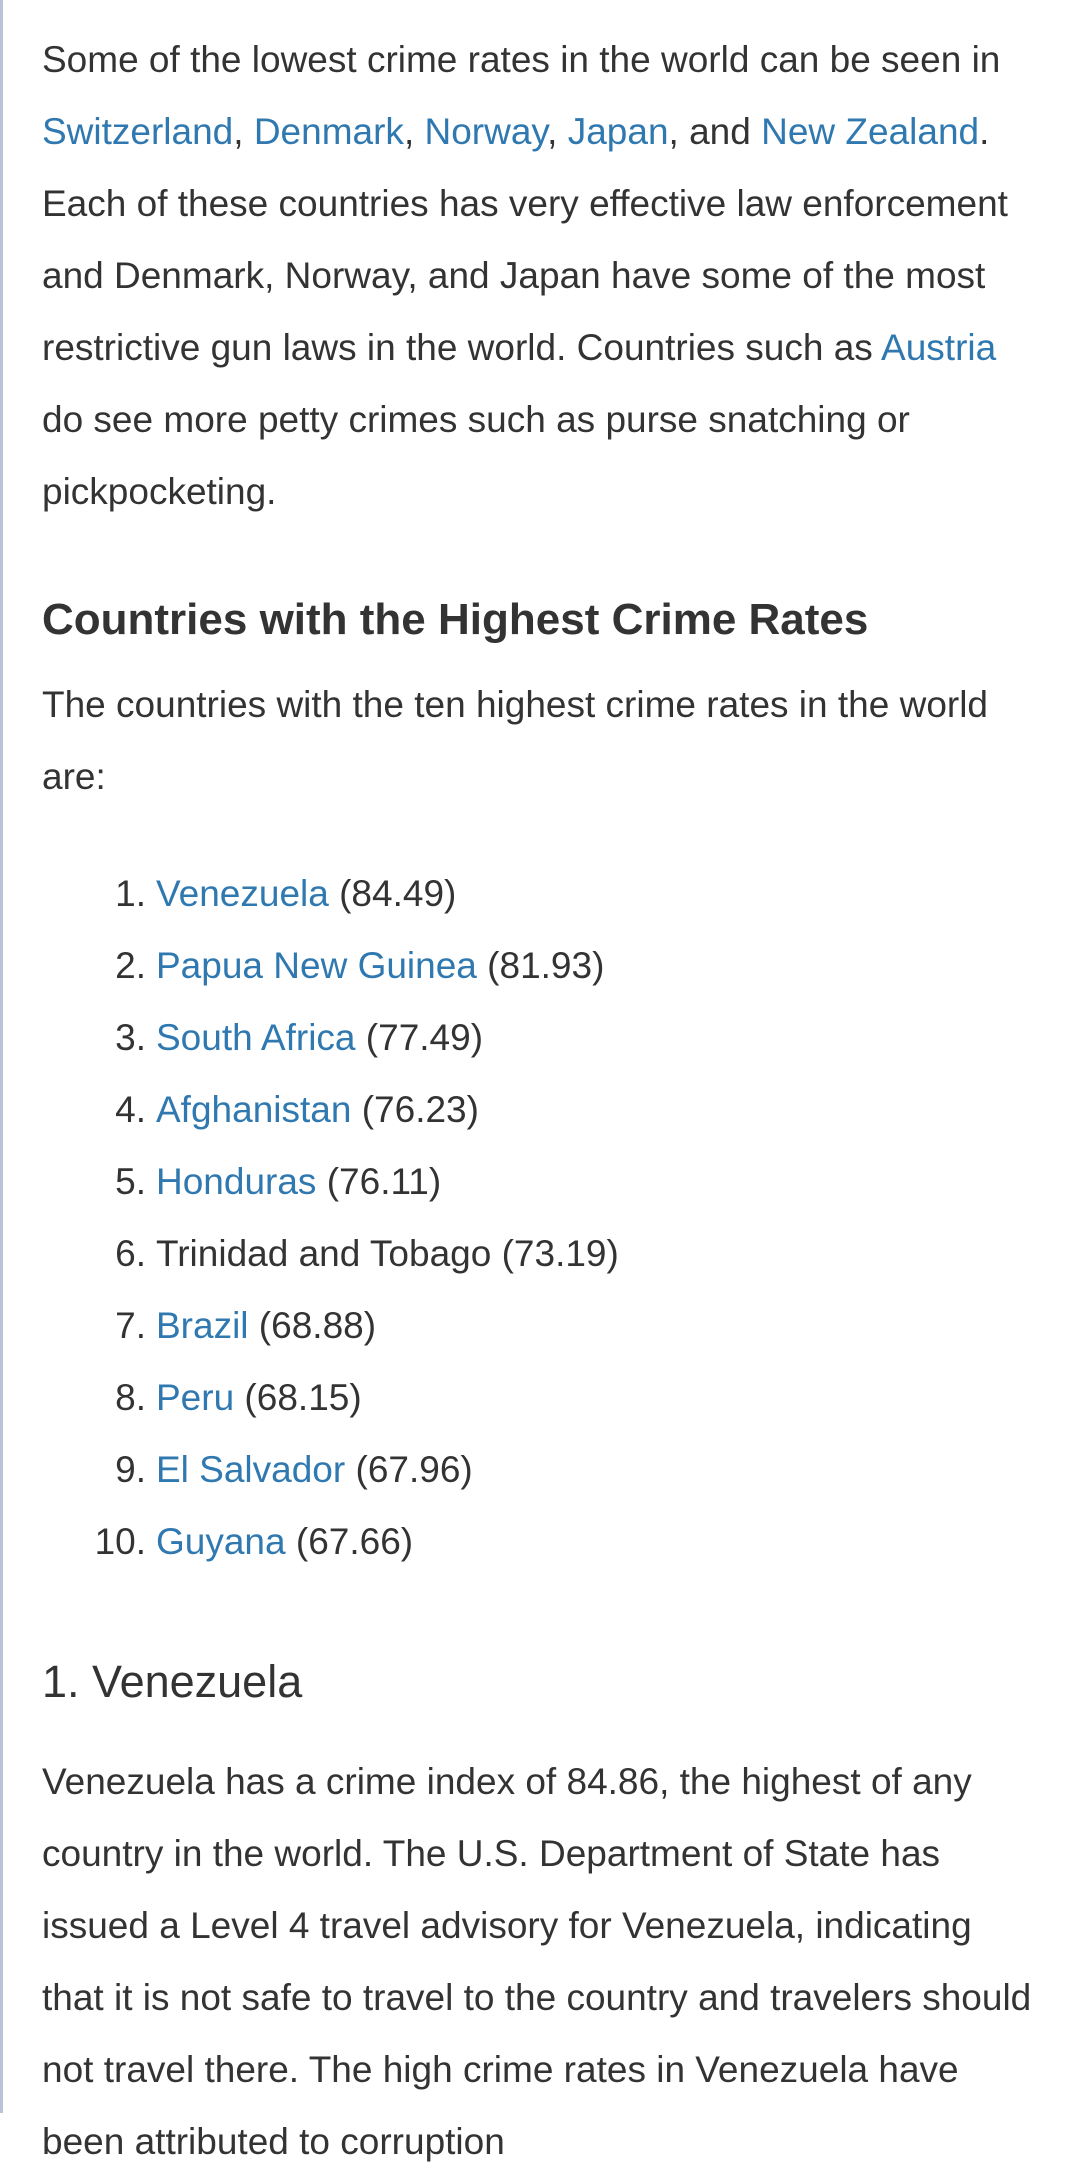 The image size is (1071, 2178). I want to click on crime-index-value: (84.49), so click(392, 893).